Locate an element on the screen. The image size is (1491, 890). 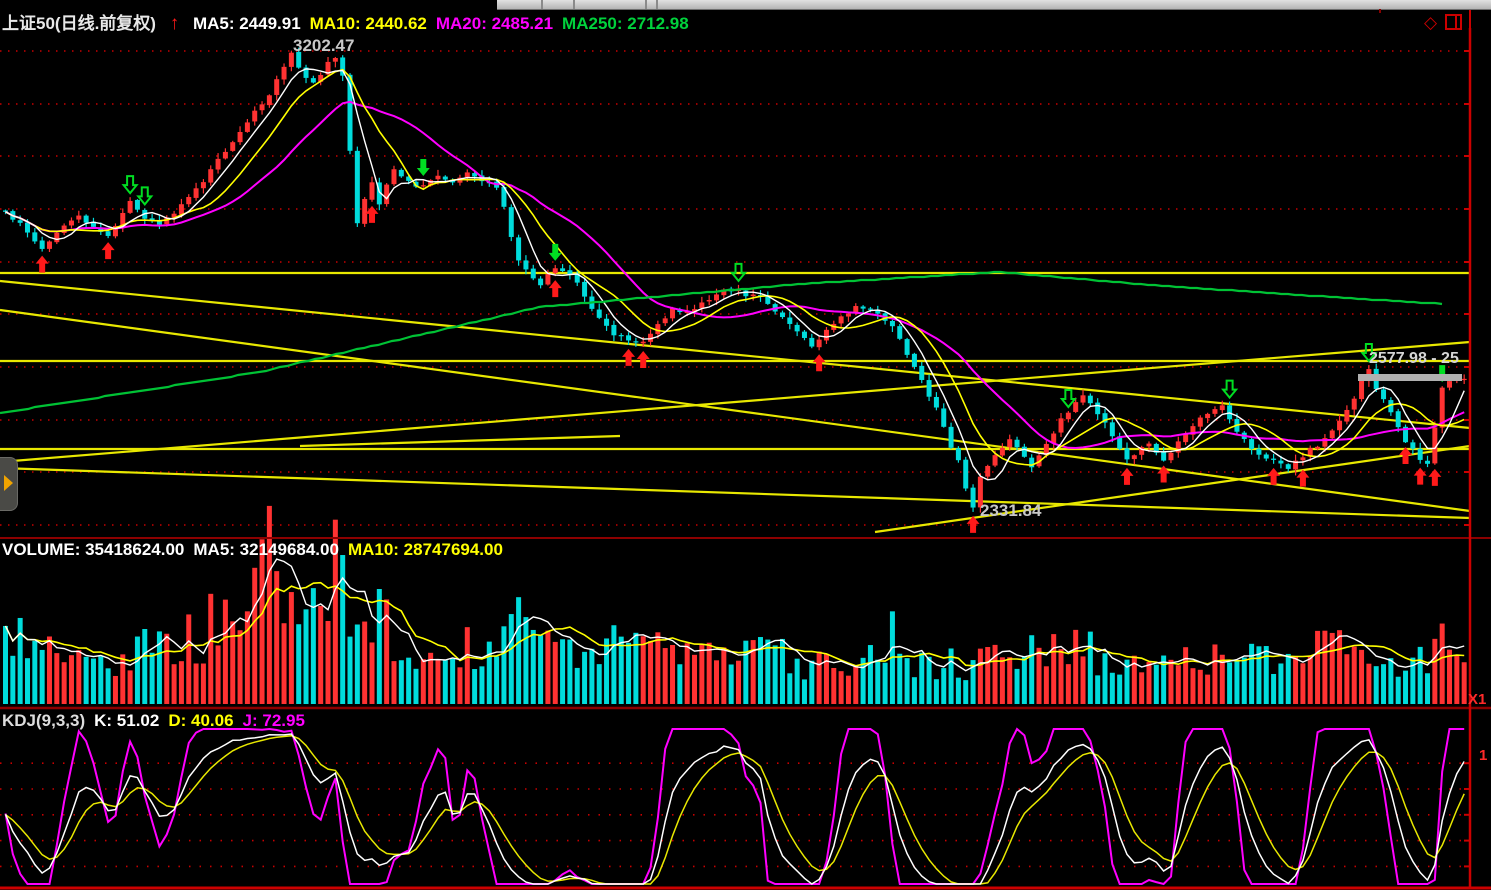
kdj-d-value: D: 40.06 is located at coordinates (201, 720).